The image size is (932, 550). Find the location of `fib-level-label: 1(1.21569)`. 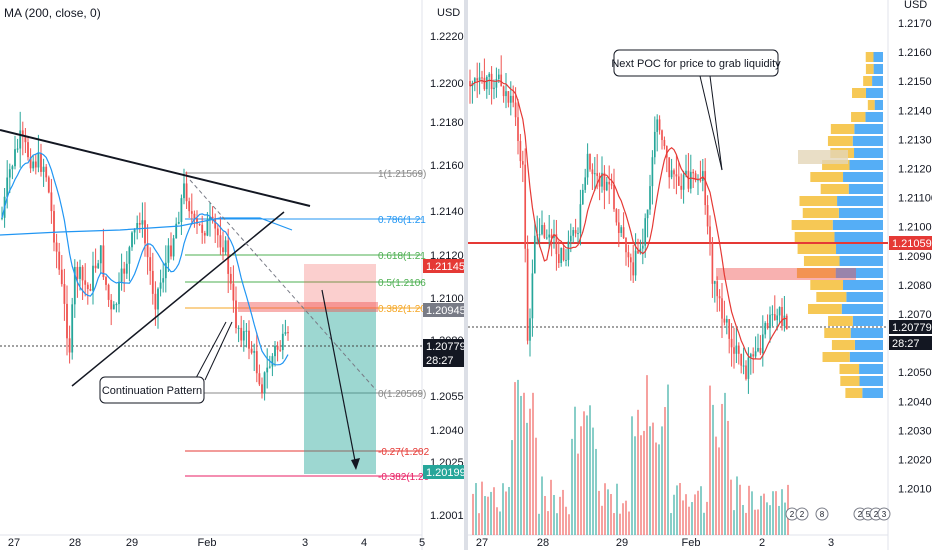

fib-level-label: 1(1.21569) is located at coordinates (402, 174).